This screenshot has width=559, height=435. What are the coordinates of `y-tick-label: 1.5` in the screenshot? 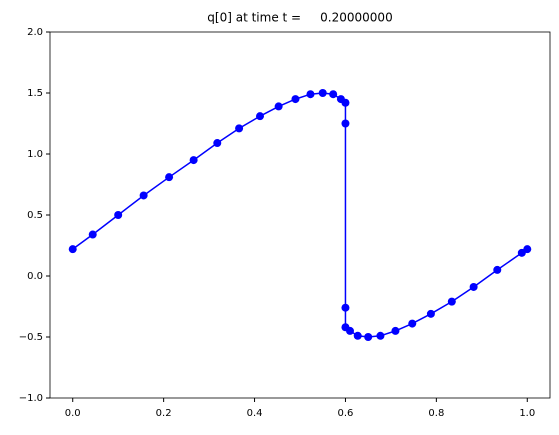 It's located at (35, 93).